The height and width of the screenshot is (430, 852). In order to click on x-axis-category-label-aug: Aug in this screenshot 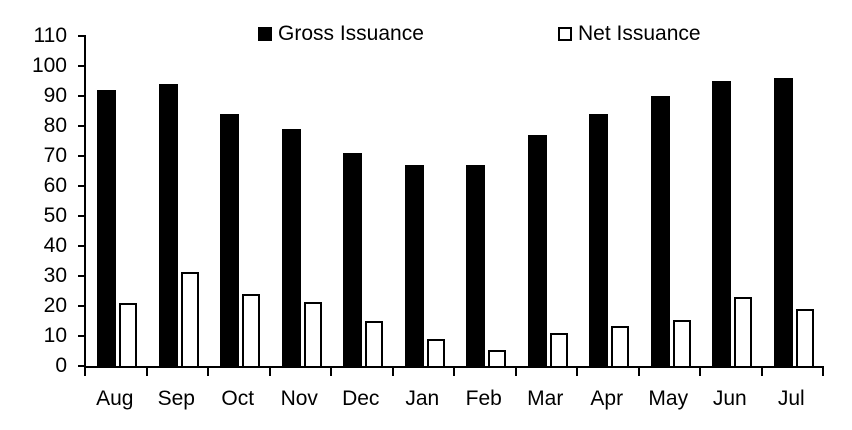, I will do `click(115, 398)`.